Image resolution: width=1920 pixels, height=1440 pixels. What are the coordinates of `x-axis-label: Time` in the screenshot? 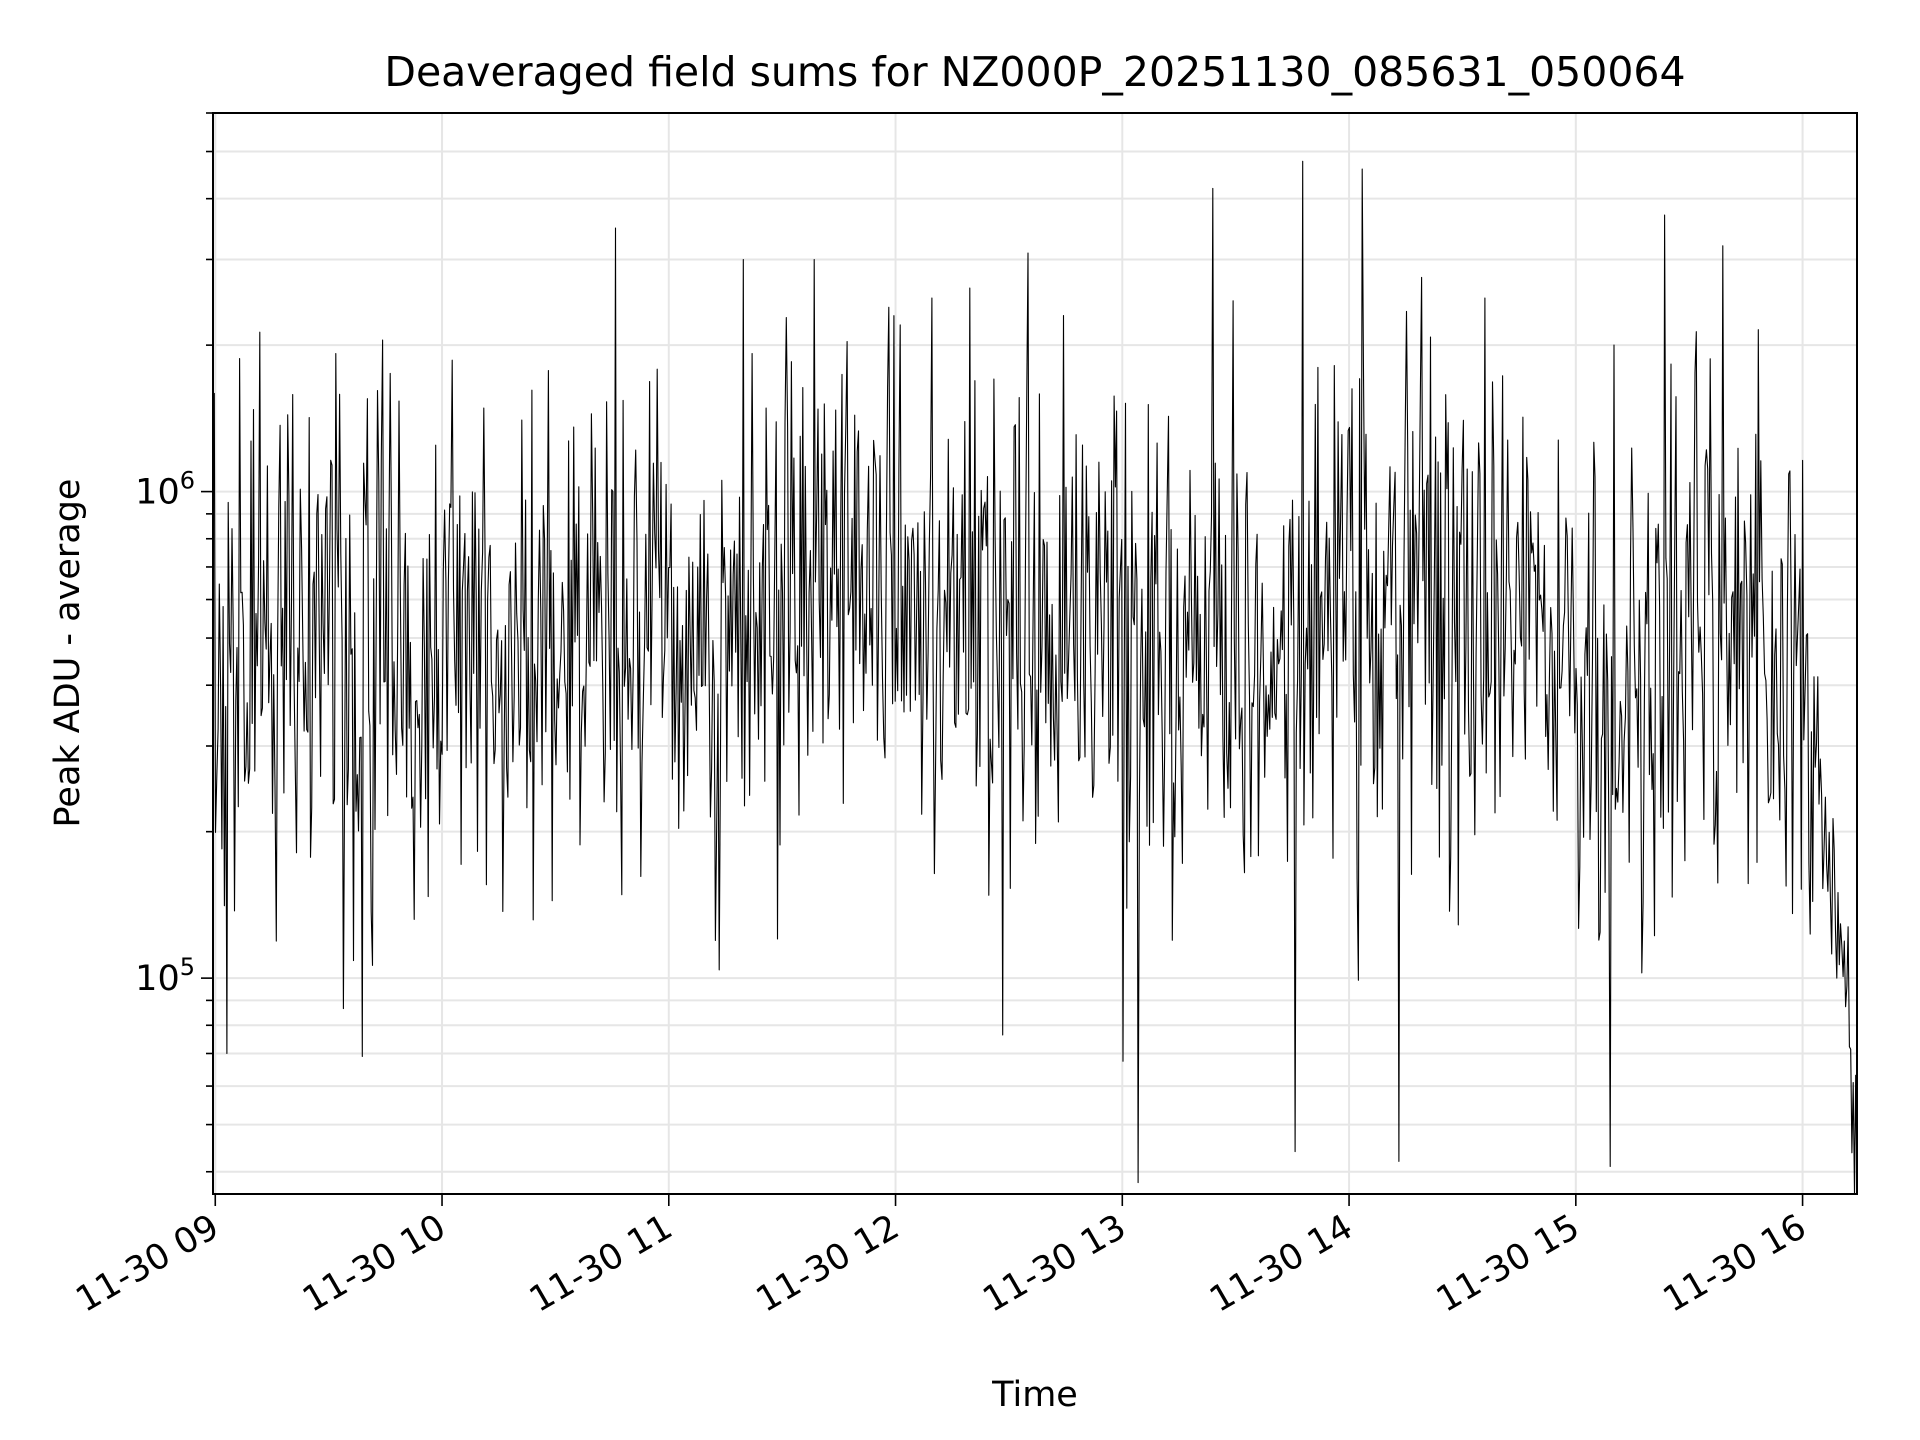 It's located at (1034, 1395).